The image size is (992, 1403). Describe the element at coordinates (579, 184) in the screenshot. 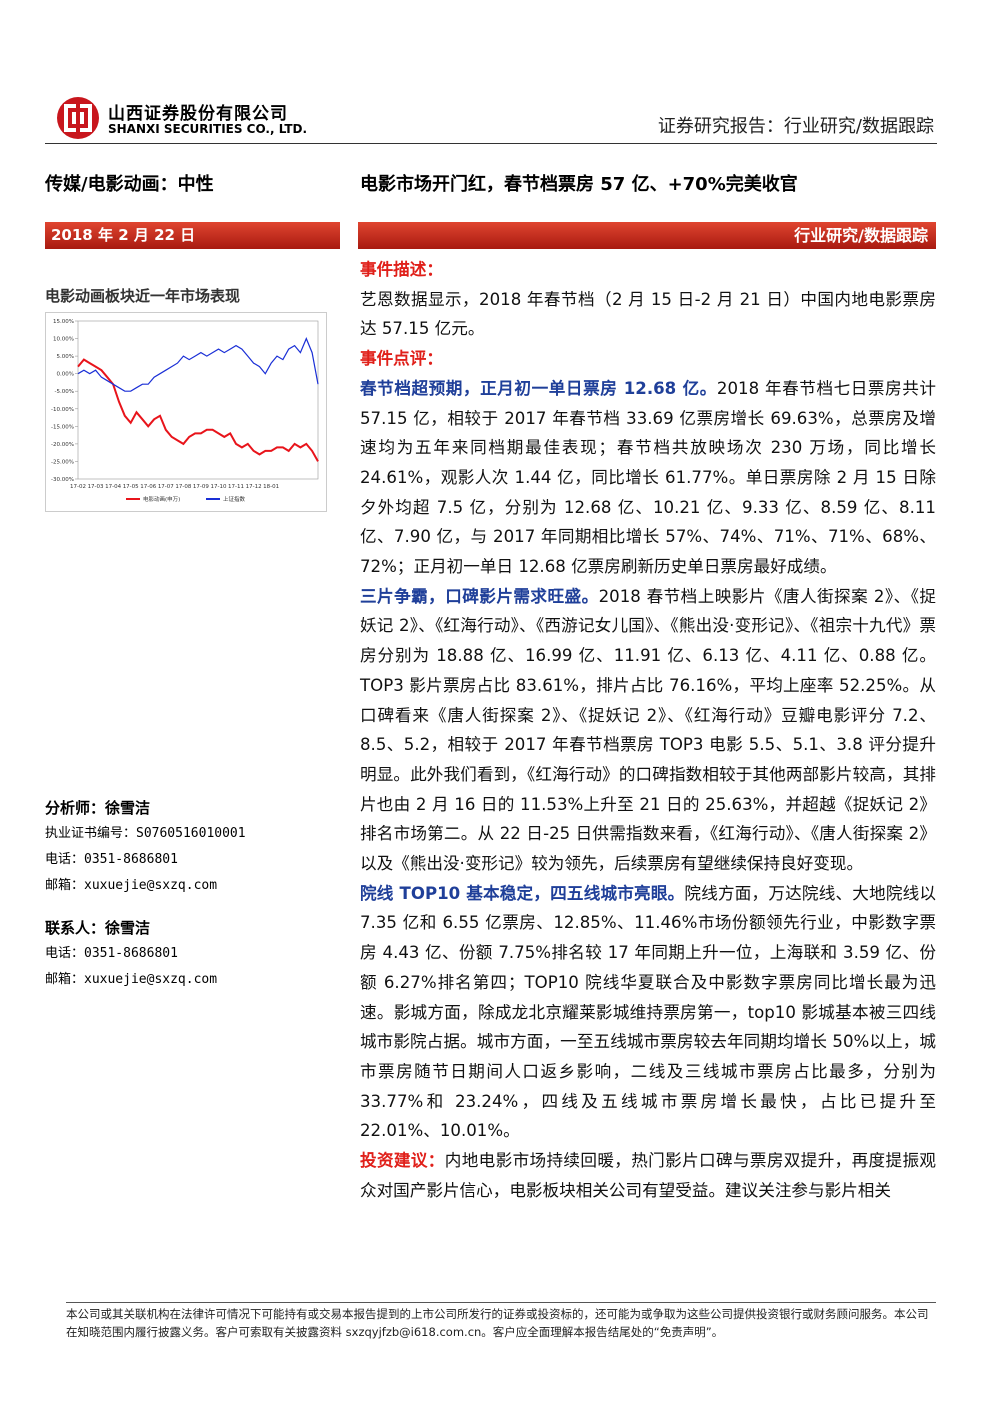

I see `headline: 电影市场开门红，春节档票房 57 亿、+70%完美收官` at that location.